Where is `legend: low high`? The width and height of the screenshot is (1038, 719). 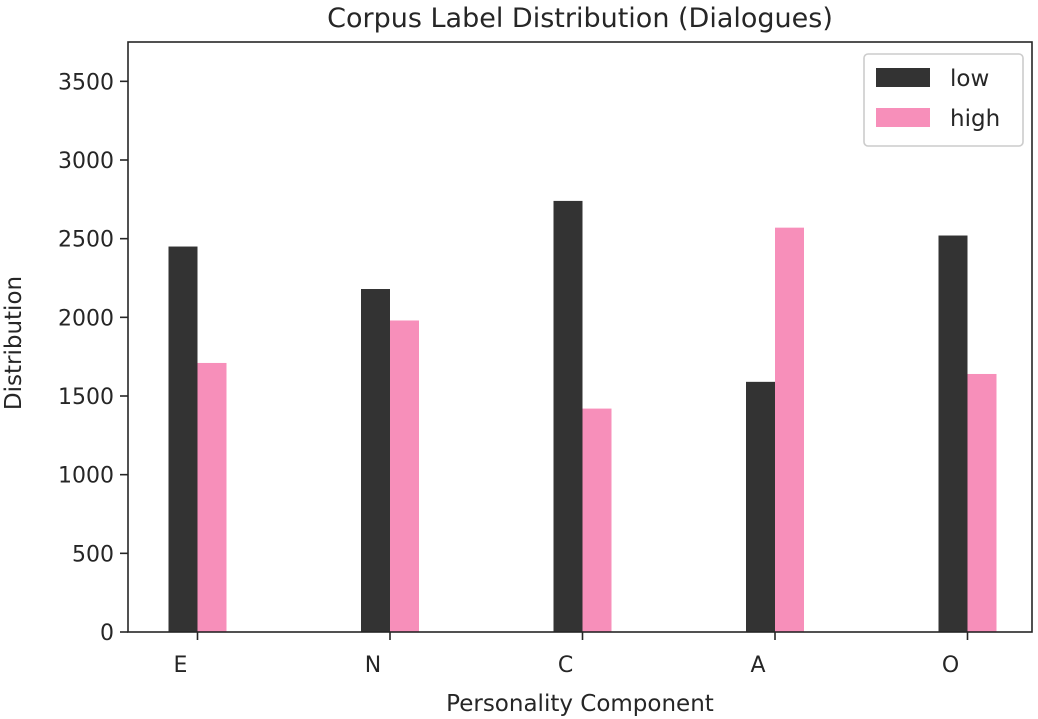
legend: low high is located at coordinates (943, 100).